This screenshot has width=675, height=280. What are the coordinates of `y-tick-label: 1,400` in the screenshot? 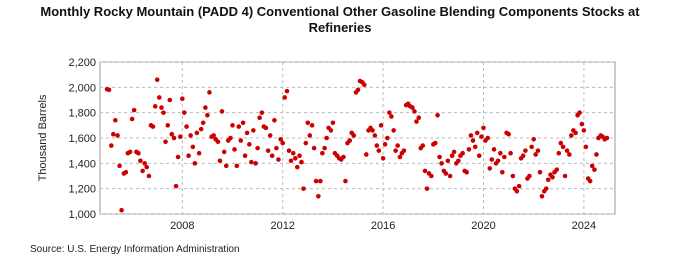 It's located at (82, 164).